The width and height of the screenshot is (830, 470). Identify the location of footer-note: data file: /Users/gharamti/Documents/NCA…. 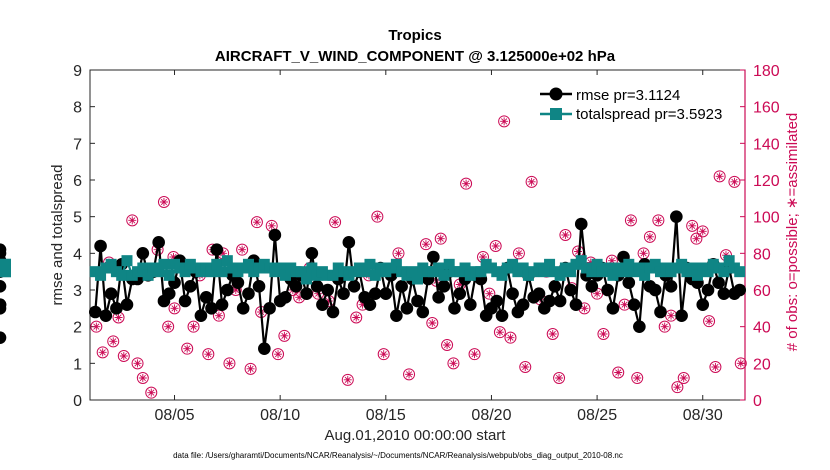
(398, 455).